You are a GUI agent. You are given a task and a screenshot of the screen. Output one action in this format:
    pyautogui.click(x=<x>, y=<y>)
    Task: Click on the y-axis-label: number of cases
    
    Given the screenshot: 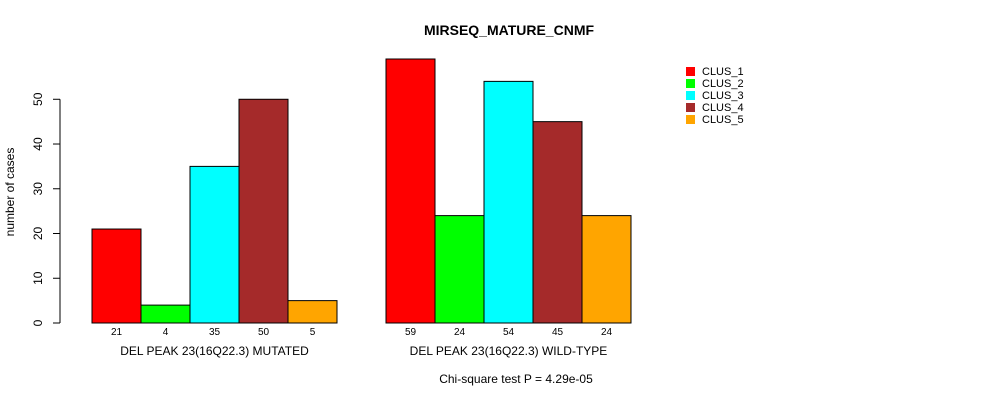 What is the action you would take?
    pyautogui.click(x=10, y=192)
    